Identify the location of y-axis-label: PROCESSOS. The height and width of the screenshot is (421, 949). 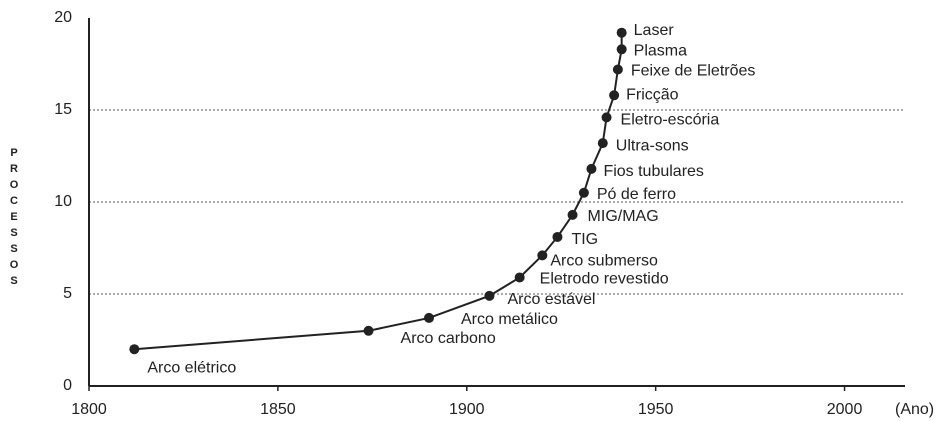
(14, 219).